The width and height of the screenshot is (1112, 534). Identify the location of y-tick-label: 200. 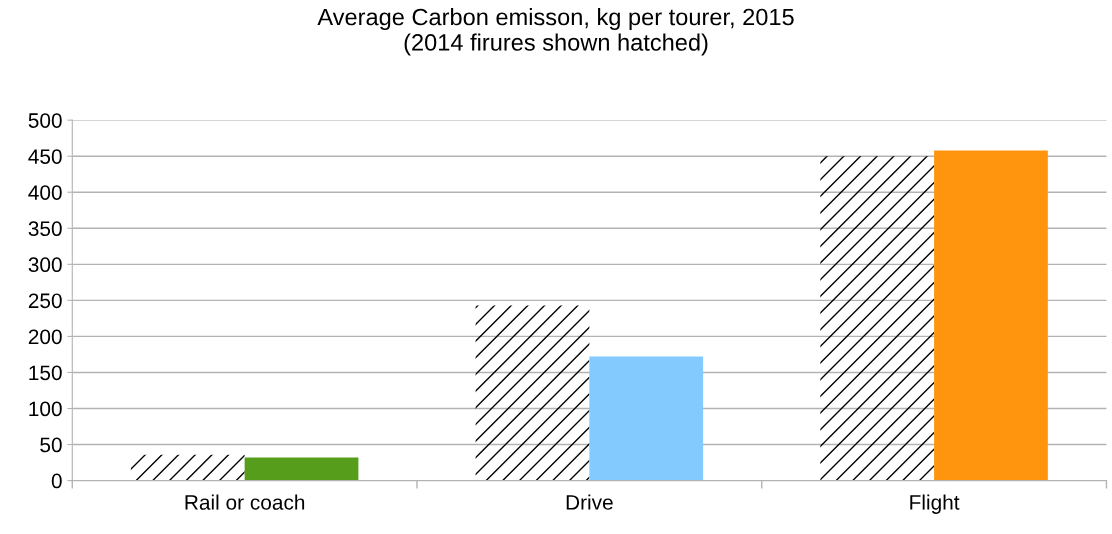
(45, 337).